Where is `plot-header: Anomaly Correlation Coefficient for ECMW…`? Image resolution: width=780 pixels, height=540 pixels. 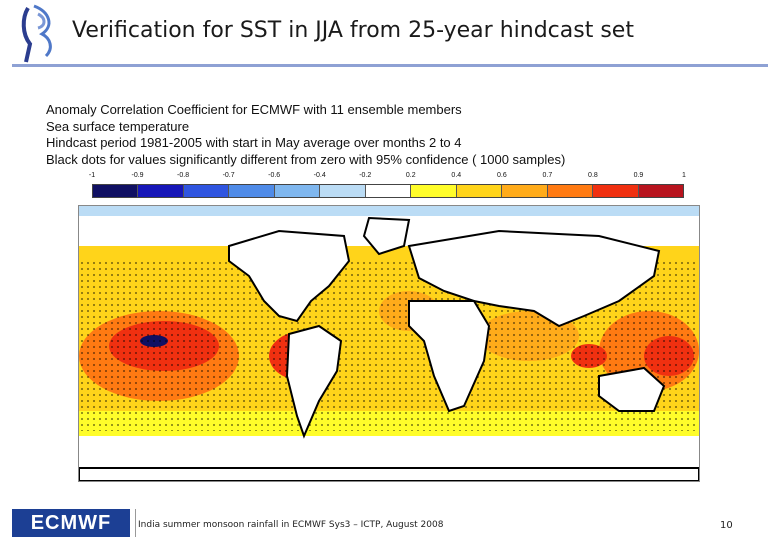
plot-header: Anomaly Correlation Coefficient for ECMW… is located at coordinates (305, 135).